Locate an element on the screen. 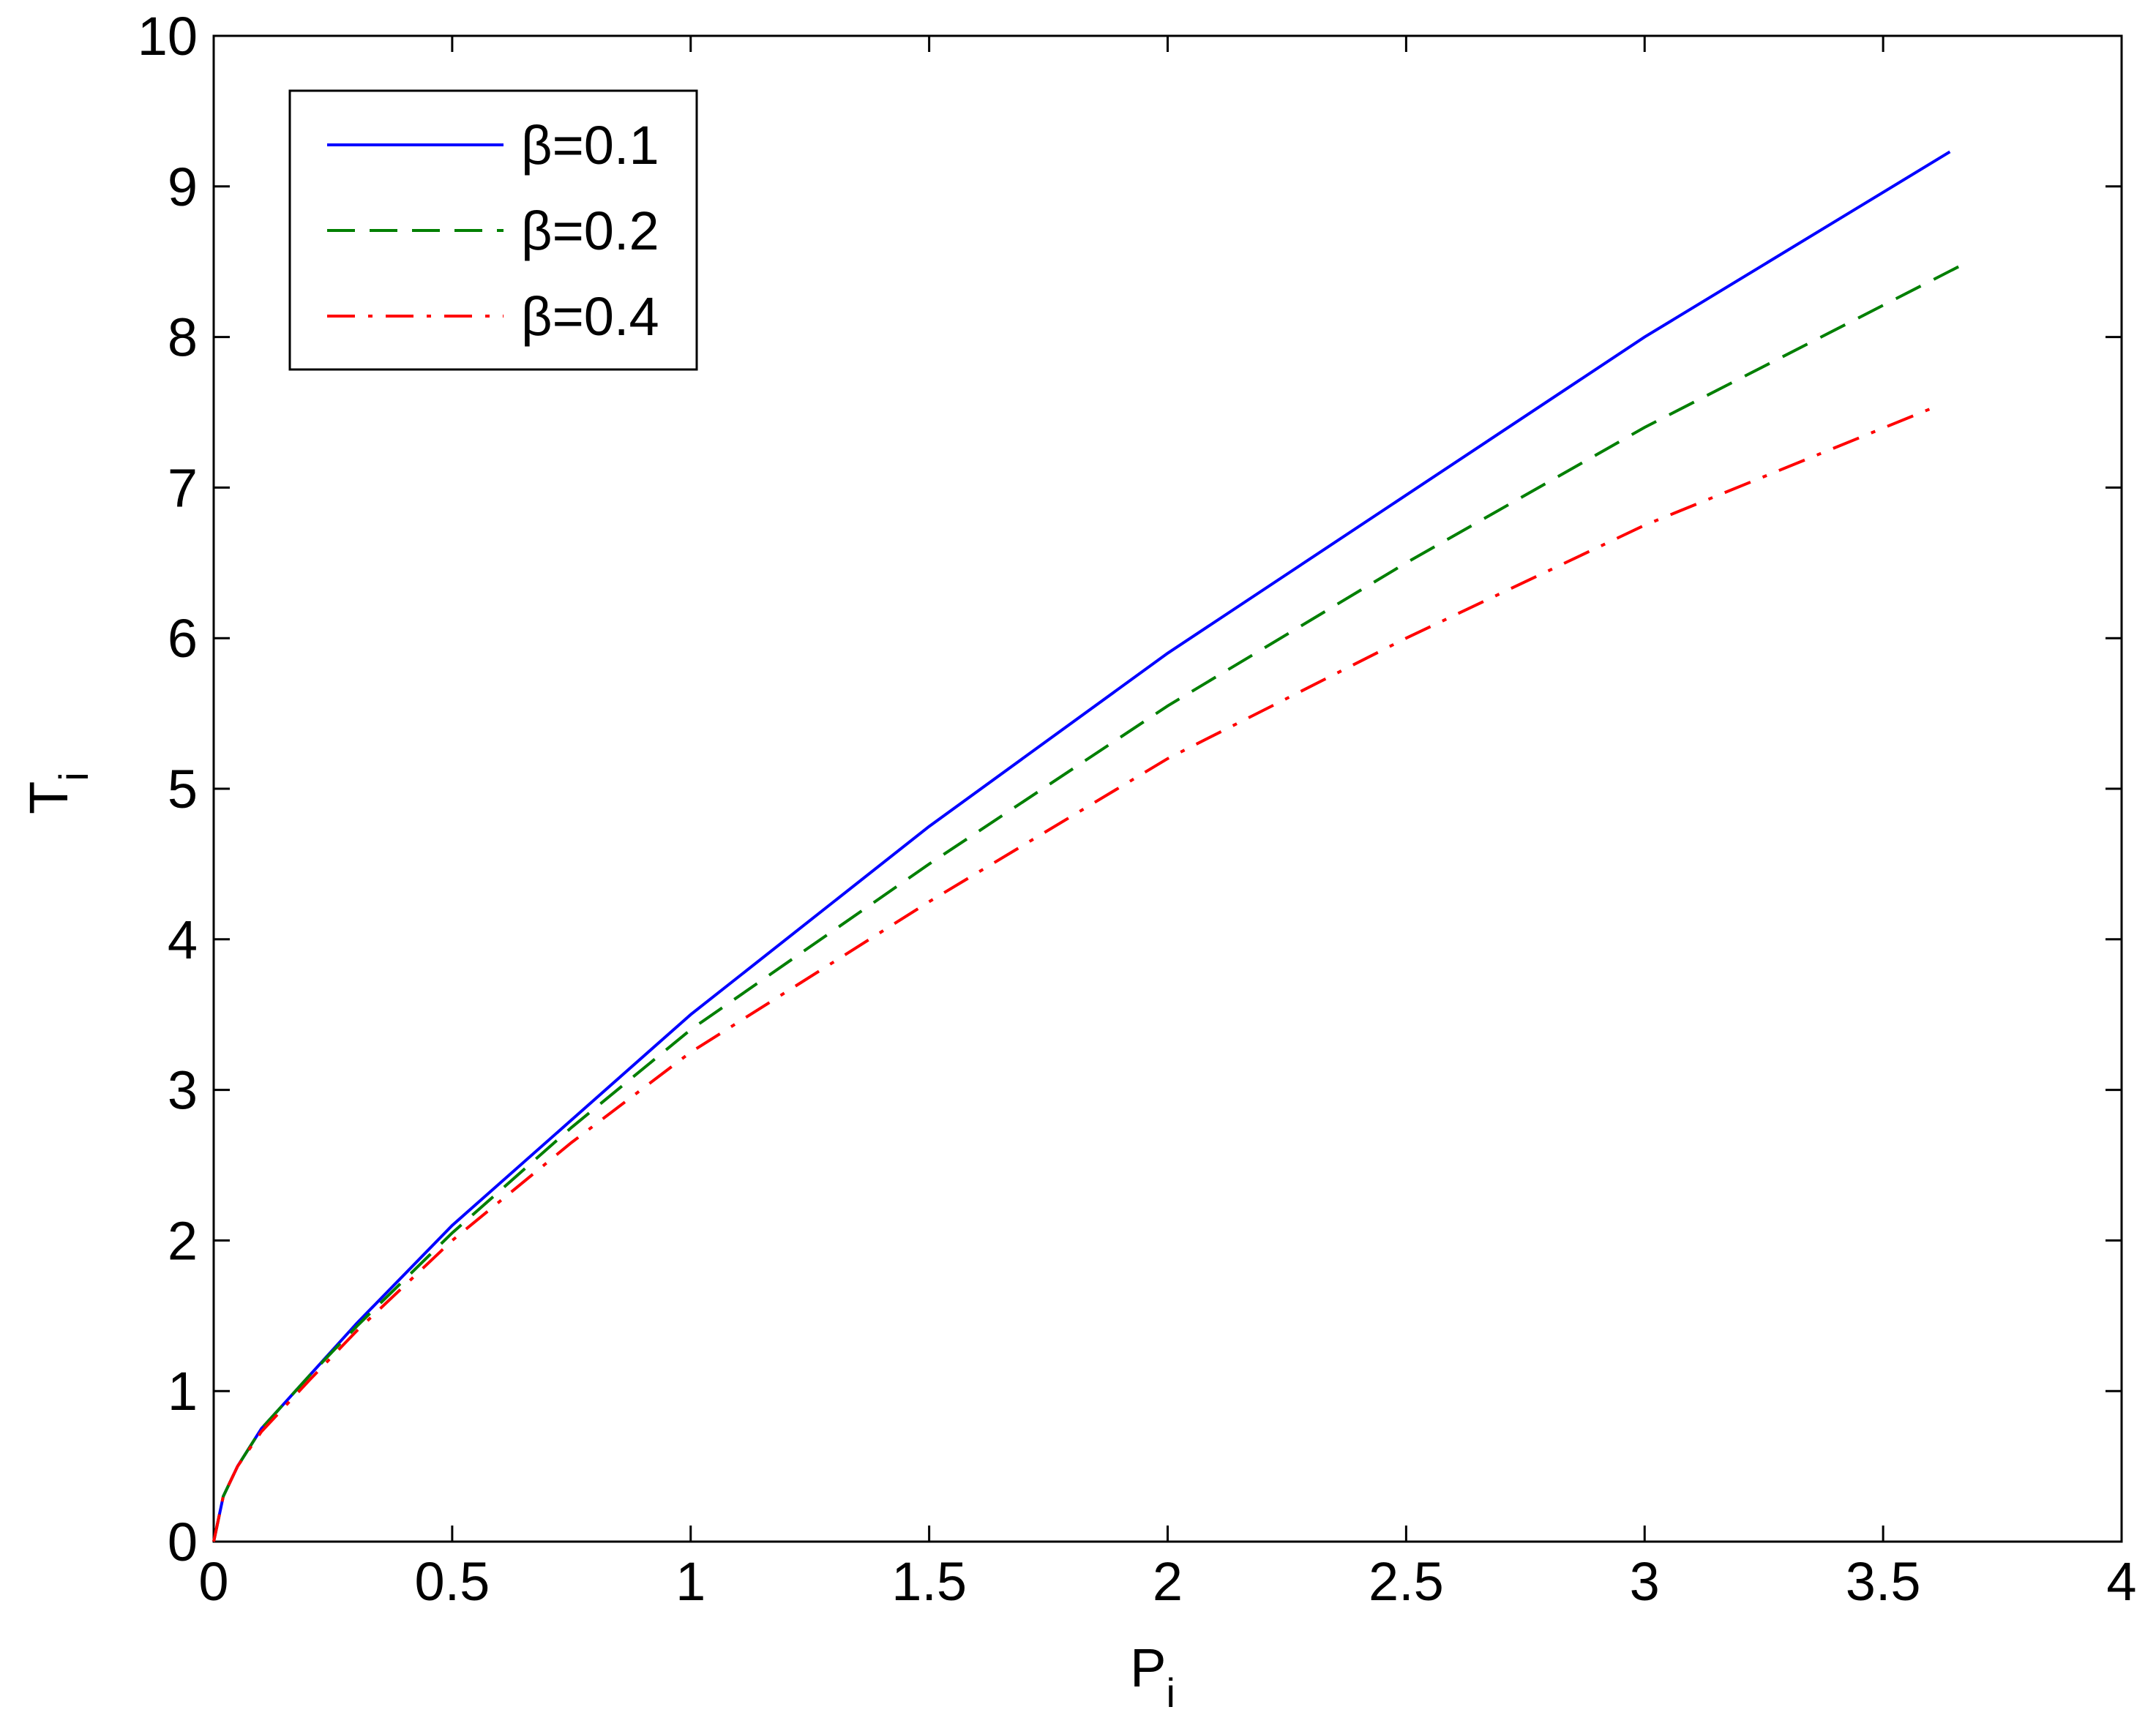  y-tick-label: 10 is located at coordinates (168, 36).